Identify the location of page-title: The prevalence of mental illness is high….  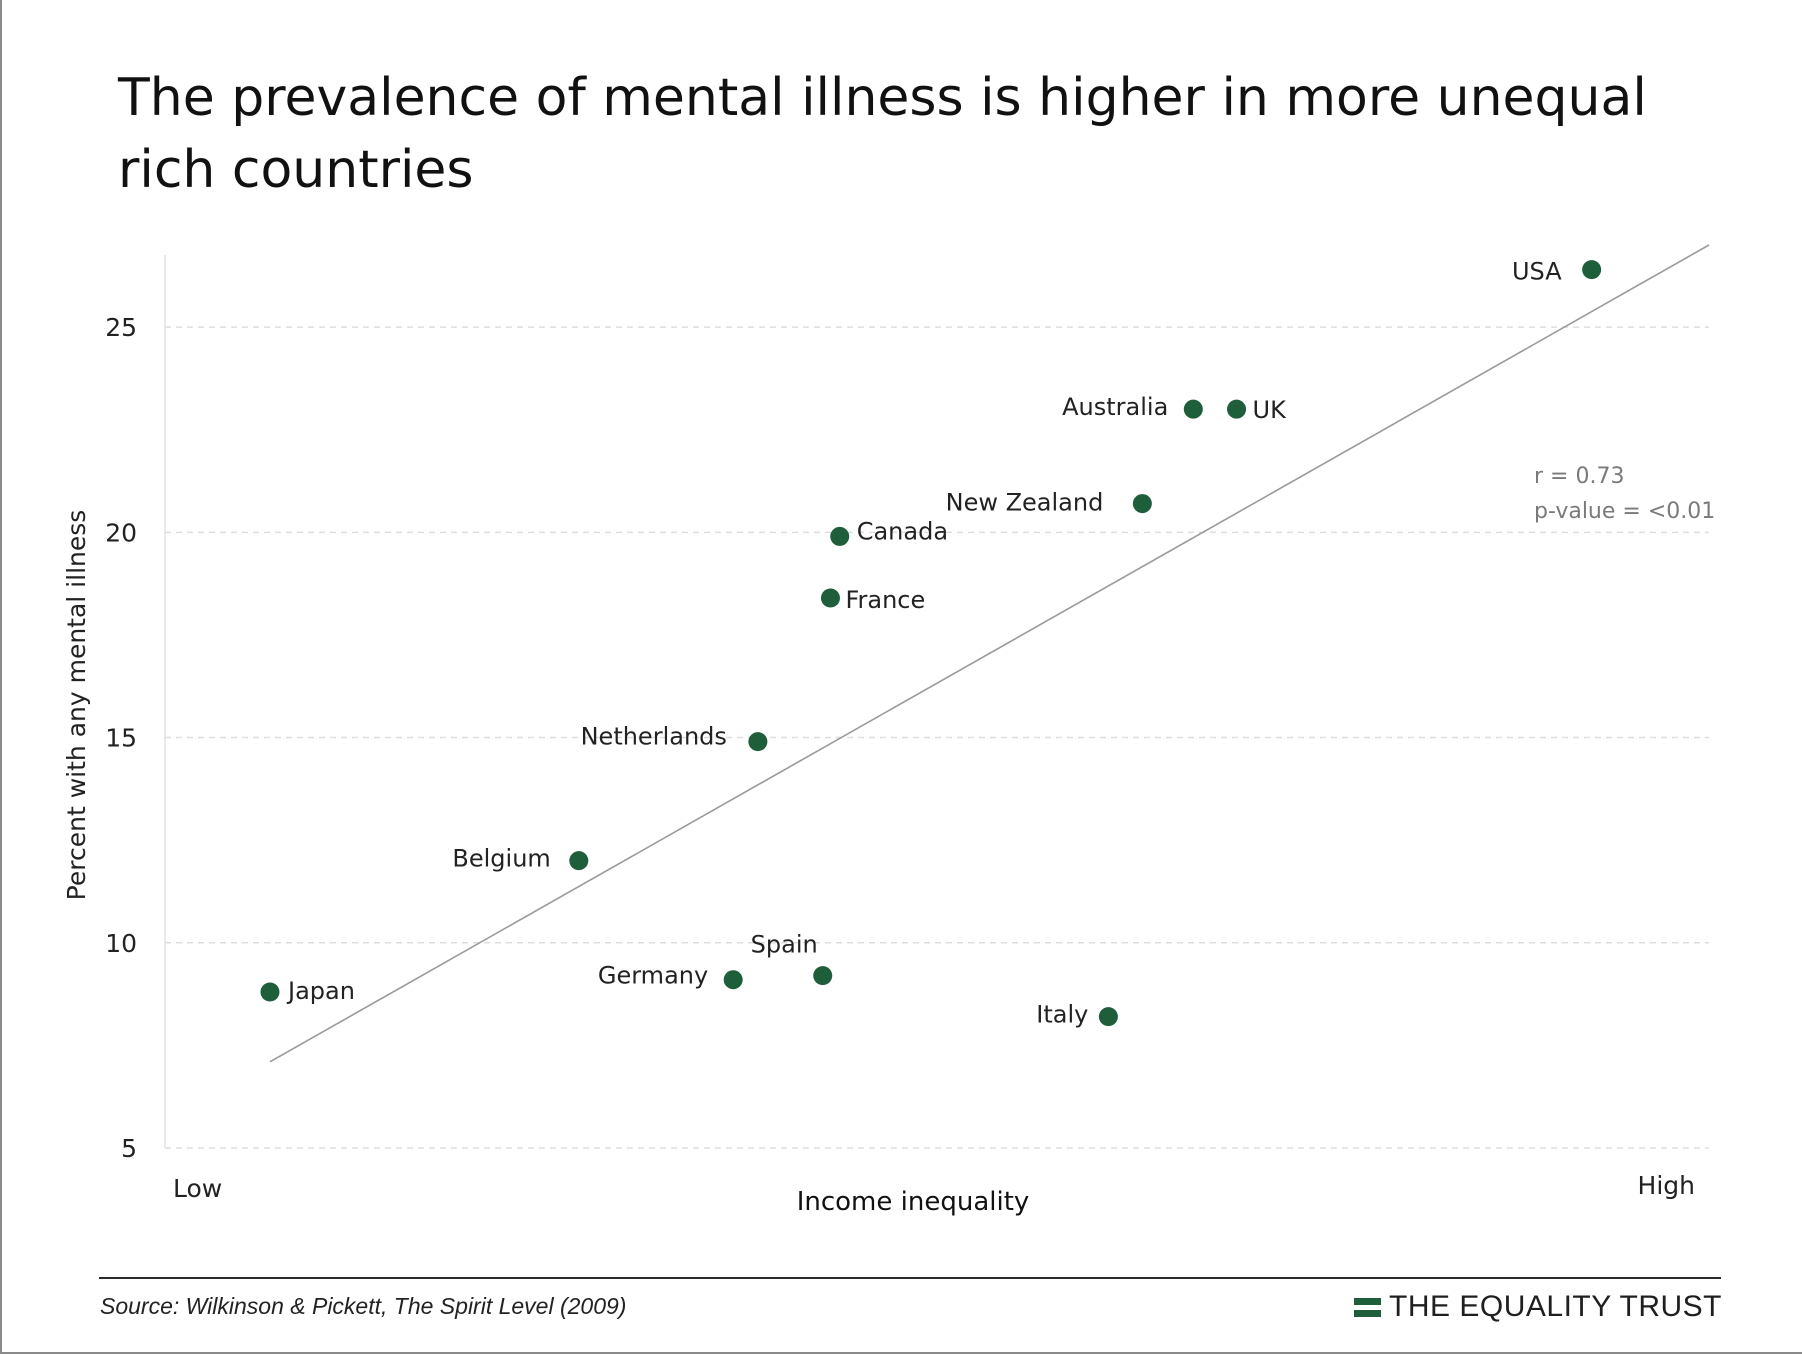
(882, 134).